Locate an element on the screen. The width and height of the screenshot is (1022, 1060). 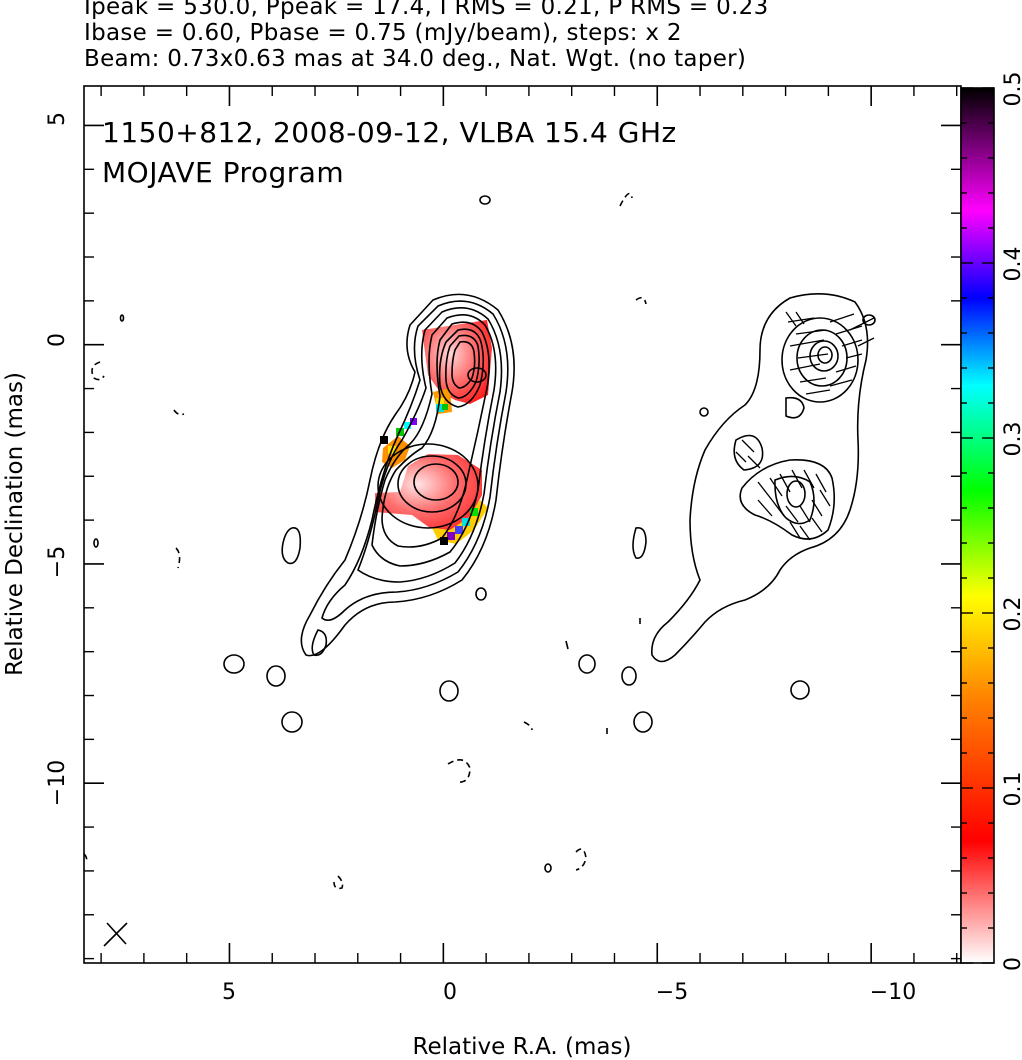
x-axis-label: Relative R.A. (mas) is located at coordinates (522, 1047).